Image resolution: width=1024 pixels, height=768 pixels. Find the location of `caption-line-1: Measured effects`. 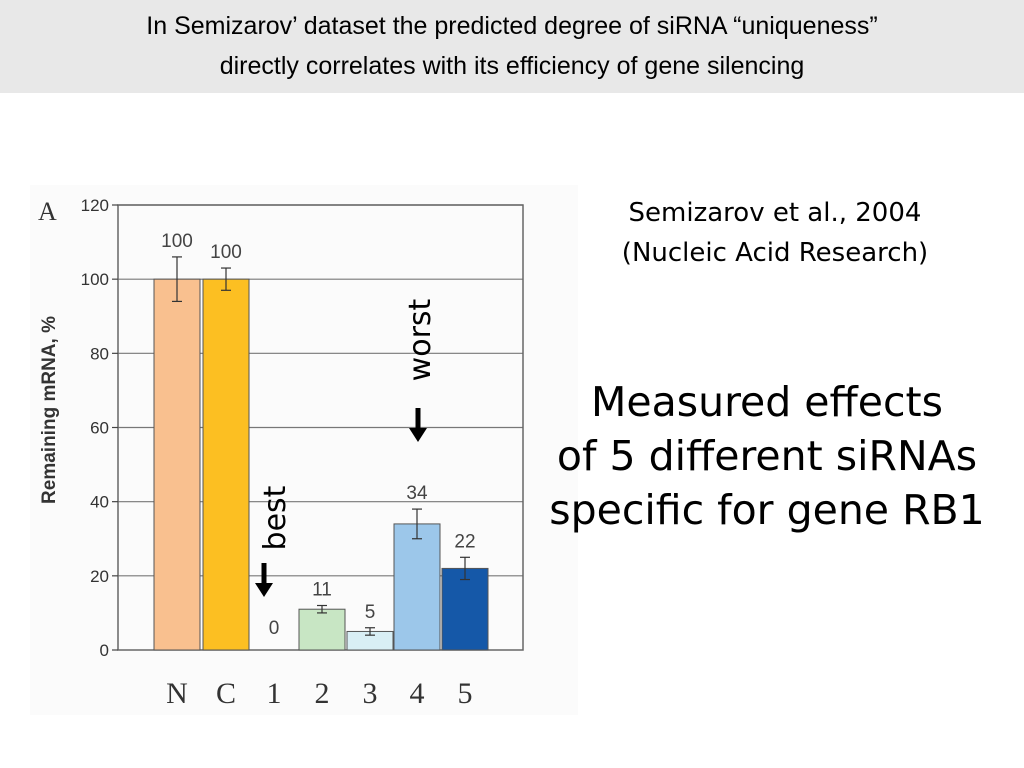

caption-line-1: Measured effects is located at coordinates (767, 402).